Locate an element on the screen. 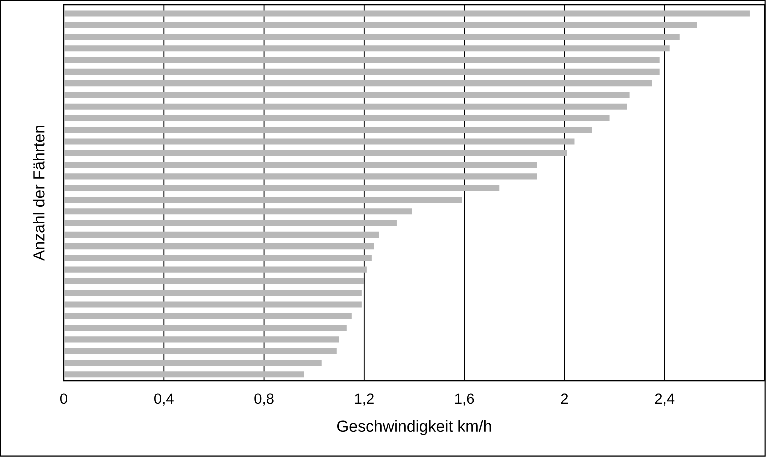 This screenshot has width=766, height=457. x-axis-title: Geschwindigkeit km/h is located at coordinates (414, 428).